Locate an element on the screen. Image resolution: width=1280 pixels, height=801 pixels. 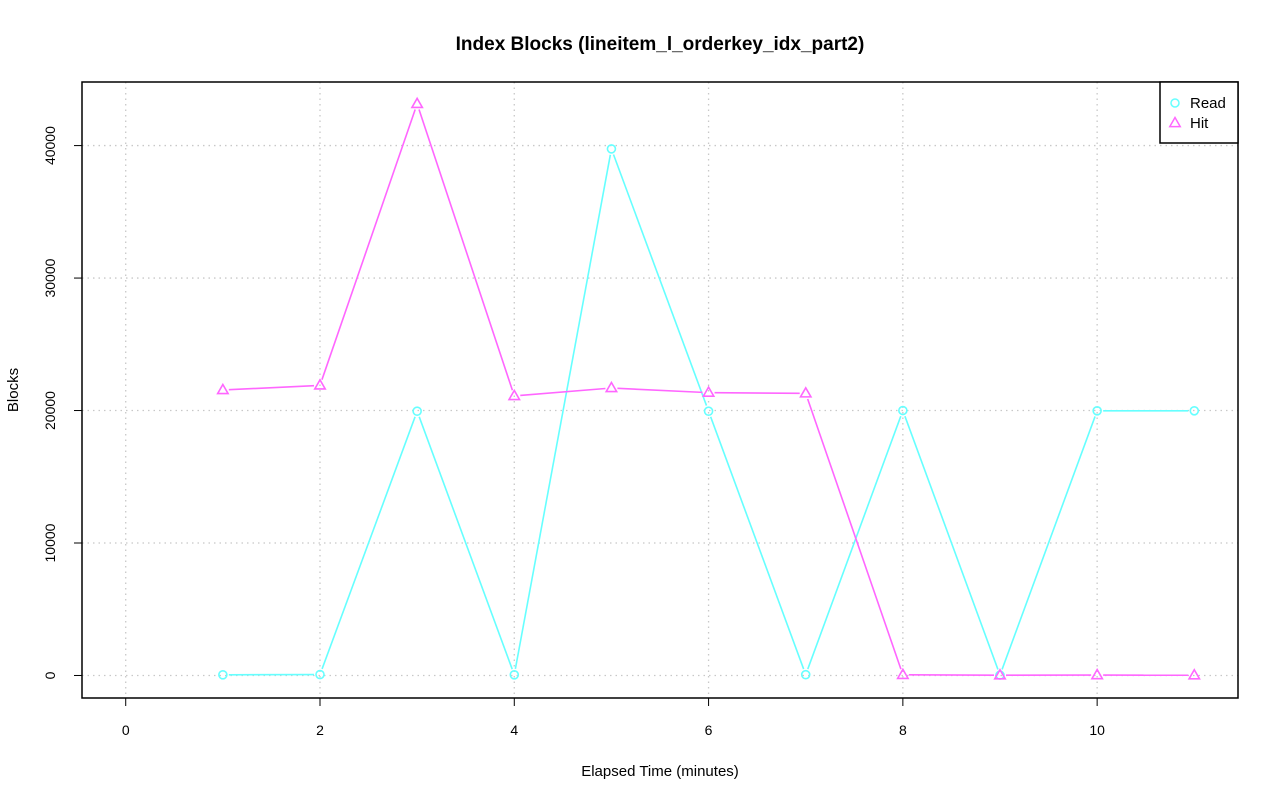
legend-label-hit: Hit is located at coordinates (1199, 123).